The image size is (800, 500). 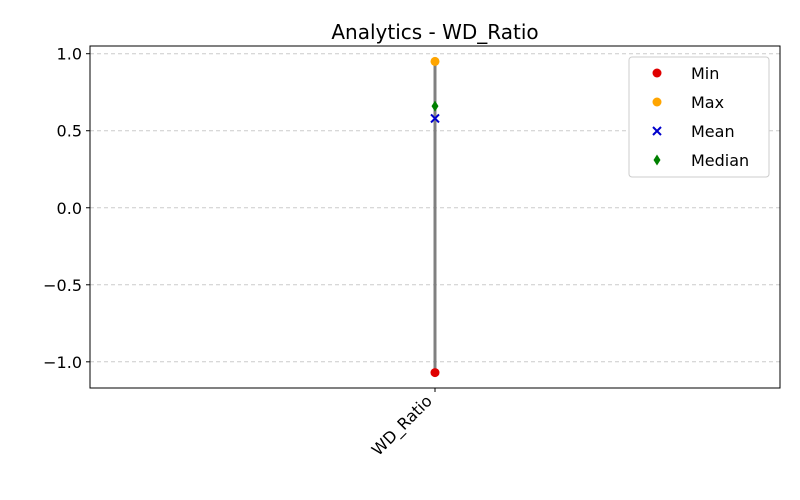 What do you see at coordinates (705, 73) in the screenshot?
I see `legend-label-min: Min` at bounding box center [705, 73].